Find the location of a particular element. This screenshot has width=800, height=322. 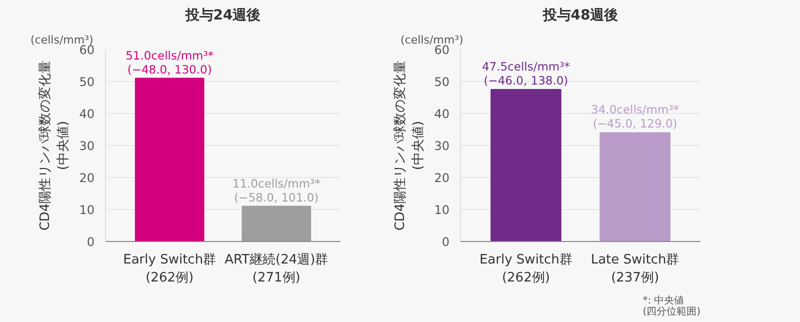

text: (cells/mm³) is located at coordinates (62, 40).